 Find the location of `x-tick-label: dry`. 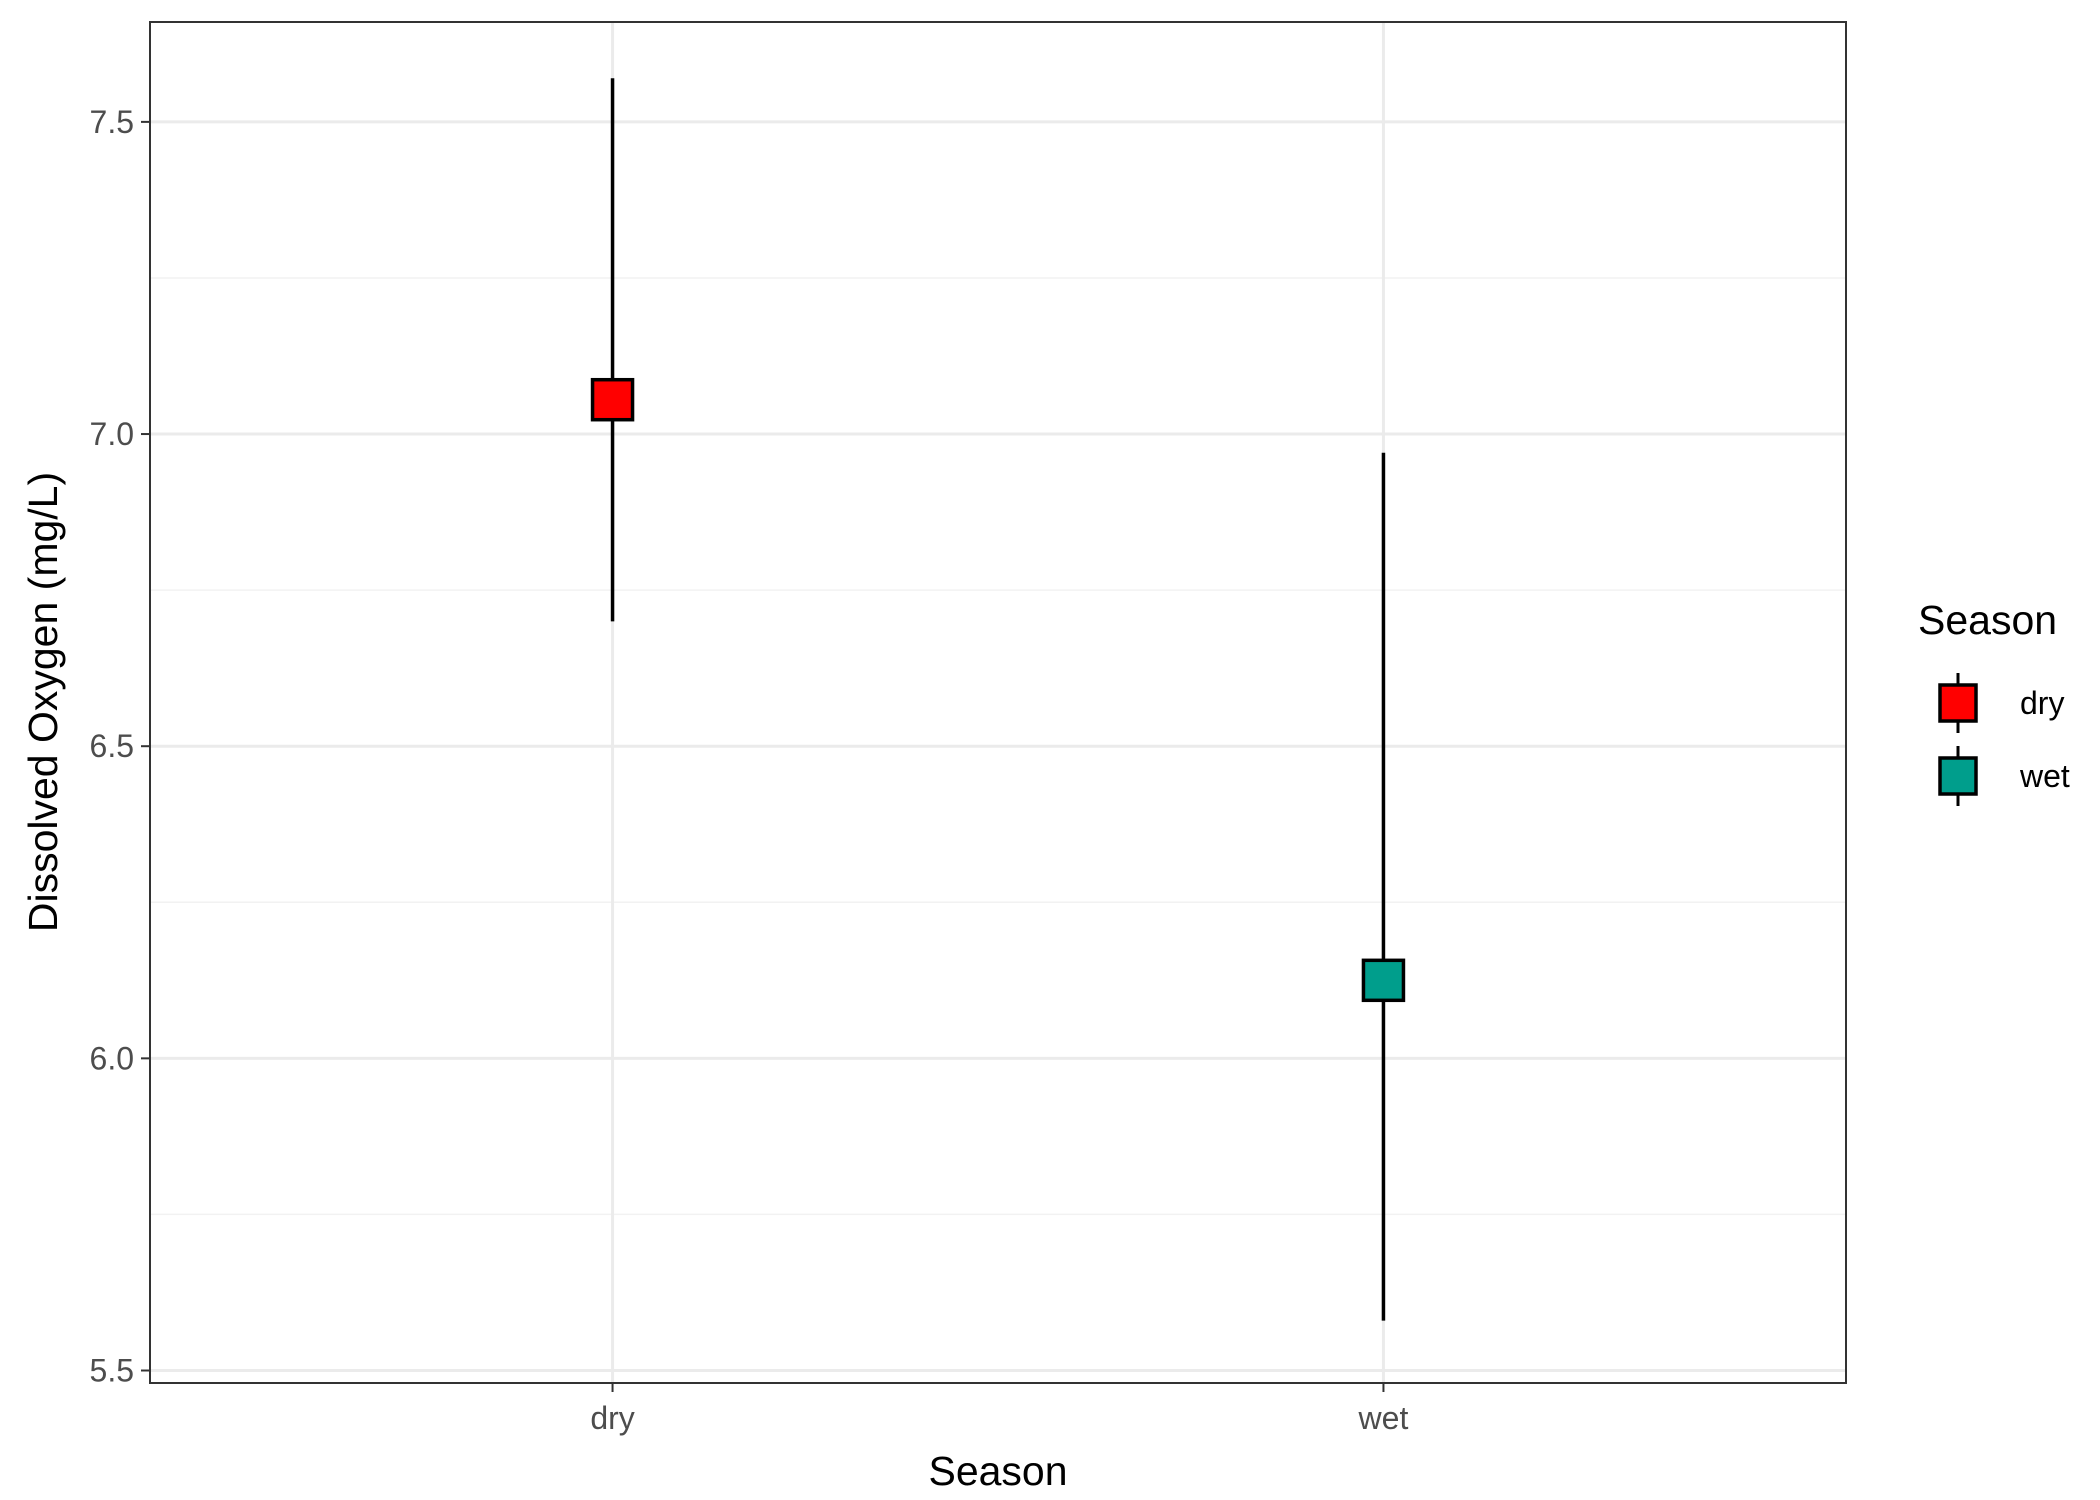

x-tick-label: dry is located at coordinates (612, 1418).